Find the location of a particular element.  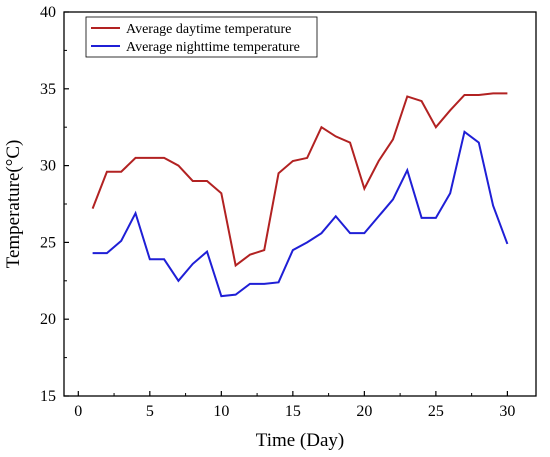

y-tick-label: 30 is located at coordinates (48, 166).